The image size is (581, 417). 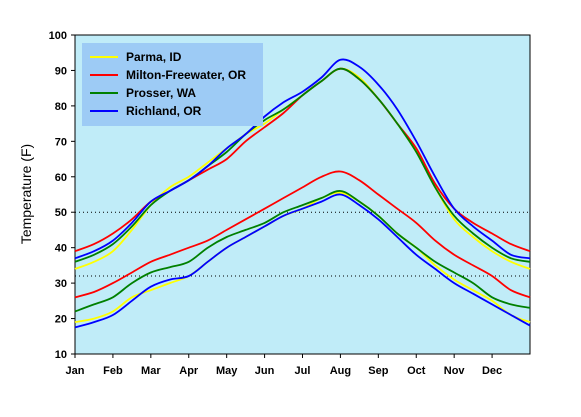 What do you see at coordinates (75, 371) in the screenshot?
I see `x-tick-label-jan: Jan` at bounding box center [75, 371].